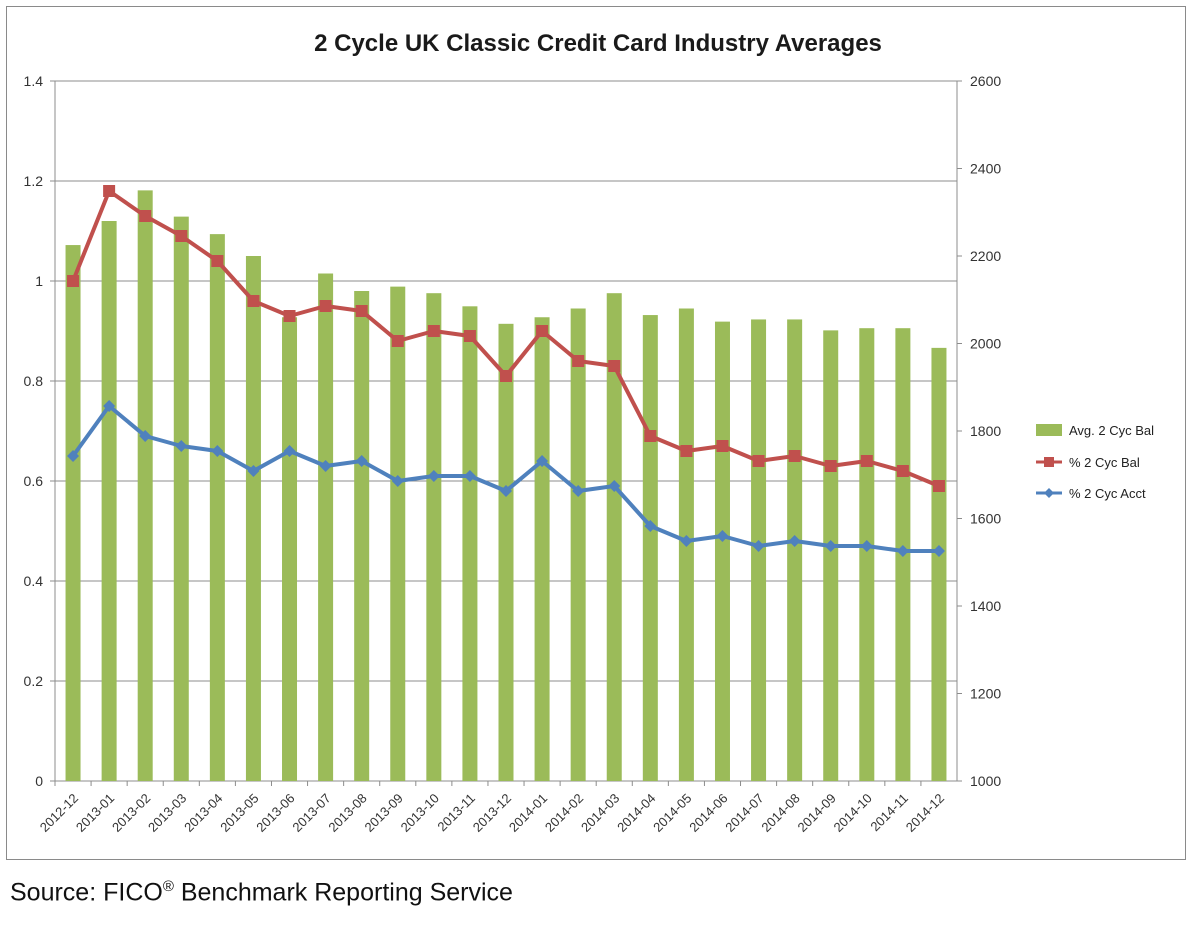 The width and height of the screenshot is (1200, 930). I want to click on x-tick-label: 2013-02, so click(131, 813).